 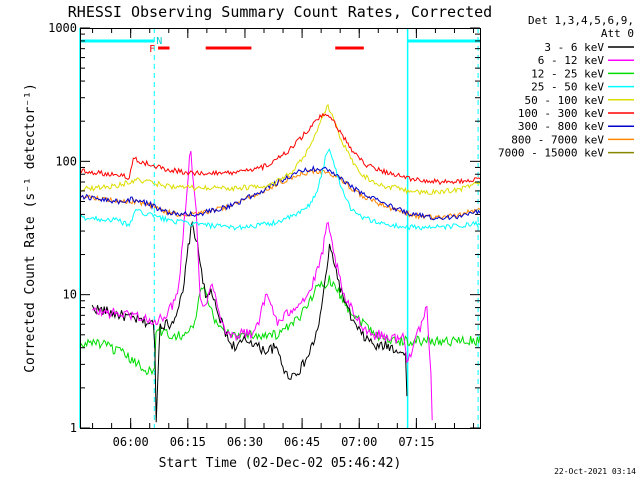 What do you see at coordinates (188, 442) in the screenshot?
I see `x-tick-label: 06:15` at bounding box center [188, 442].